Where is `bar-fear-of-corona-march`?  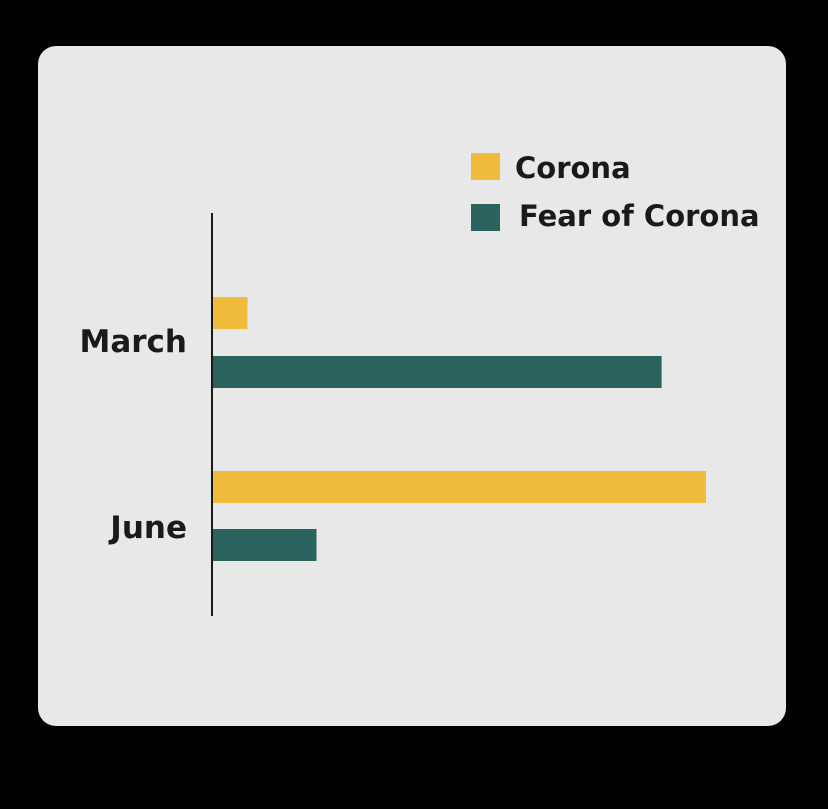
bar-fear-of-corona-march is located at coordinates (437, 372).